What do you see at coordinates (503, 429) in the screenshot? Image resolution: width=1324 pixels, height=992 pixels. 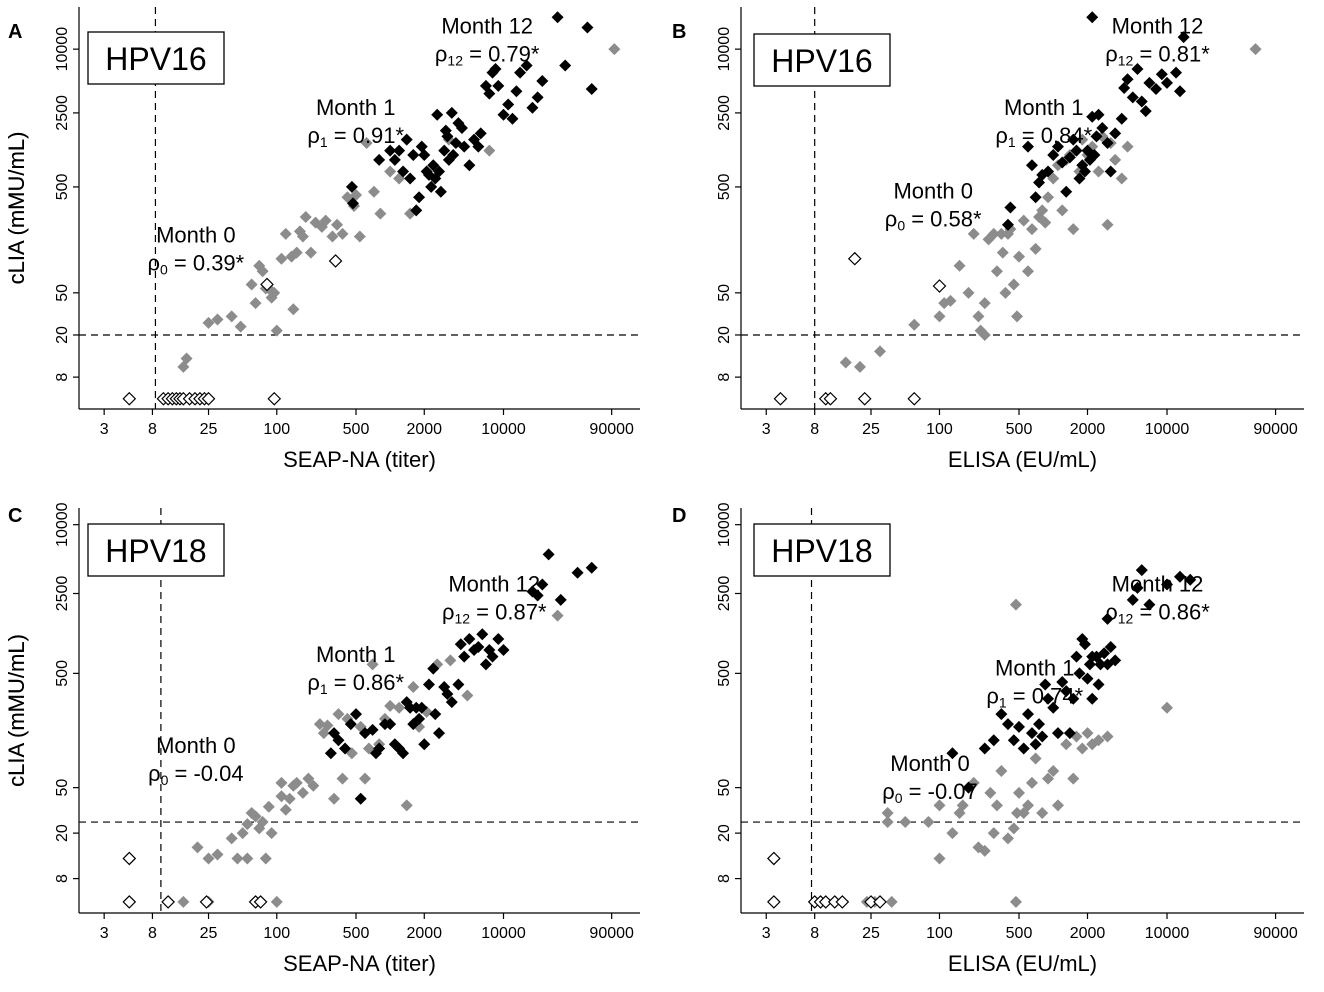 I see `x-tick-label: 10000` at bounding box center [503, 429].